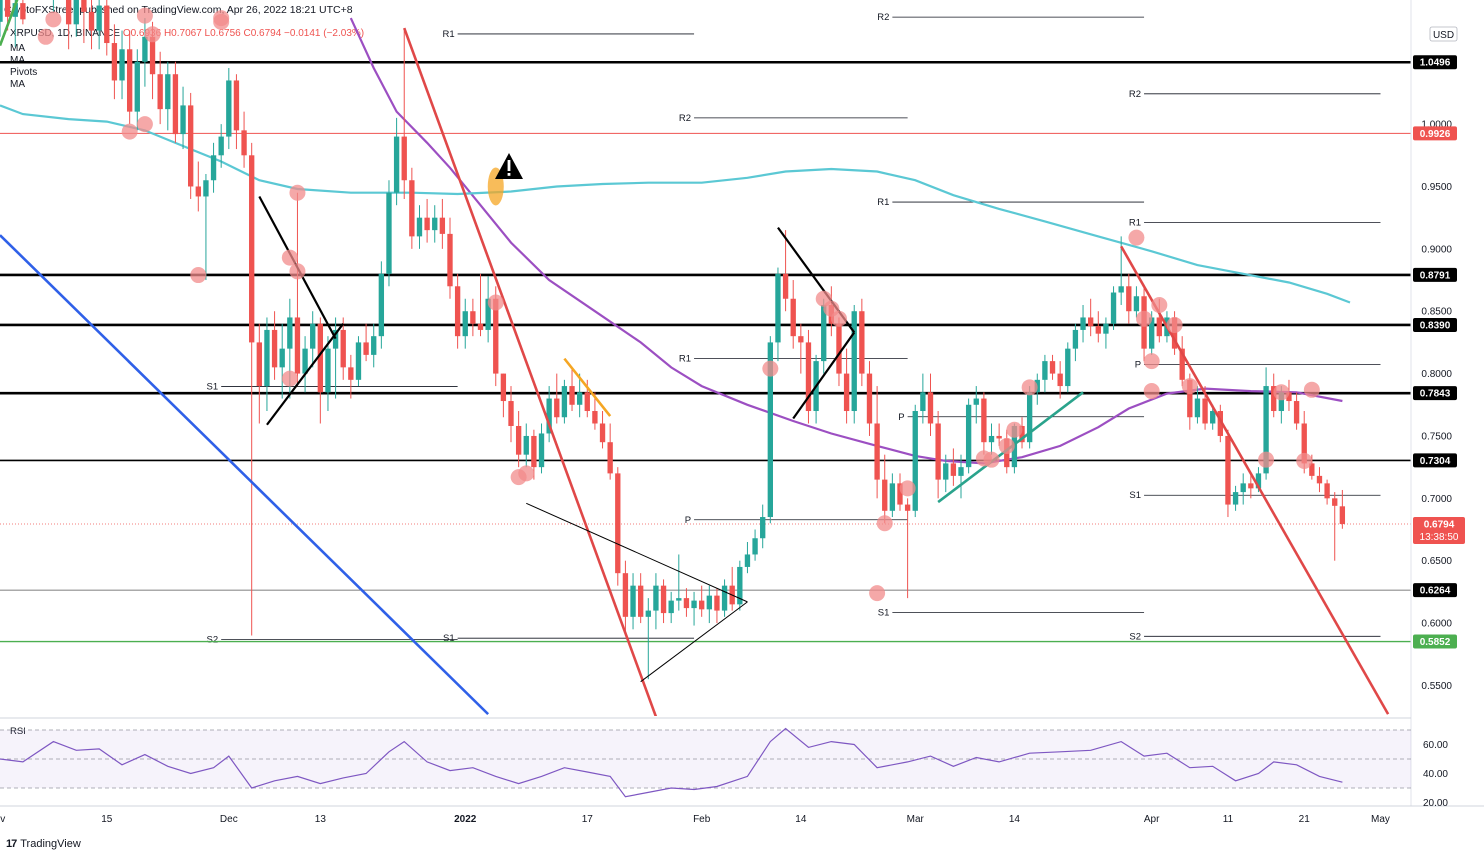  I want to click on time-axis: ov 15 Dec 13 2022 17 Feb 14 Mar 14 Apr 11 21 May, so click(695, 819).